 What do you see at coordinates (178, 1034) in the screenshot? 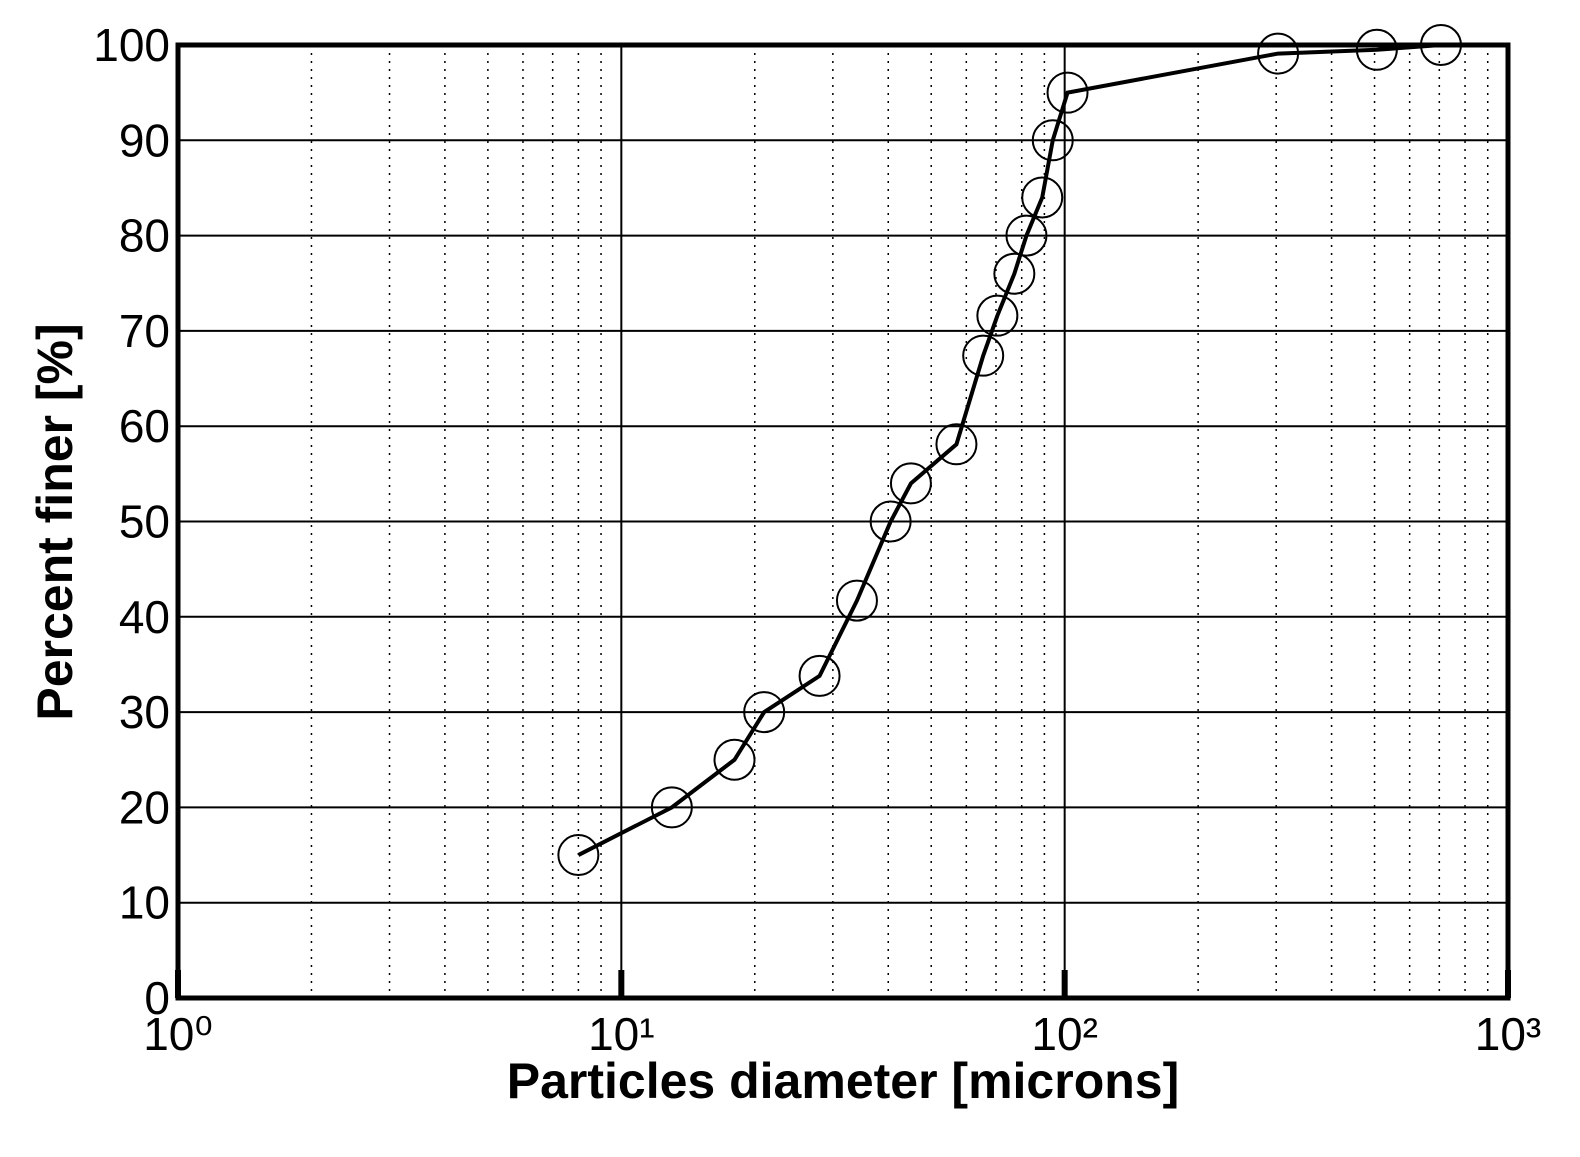
I see `x-tick-label: 10⁰` at bounding box center [178, 1034].